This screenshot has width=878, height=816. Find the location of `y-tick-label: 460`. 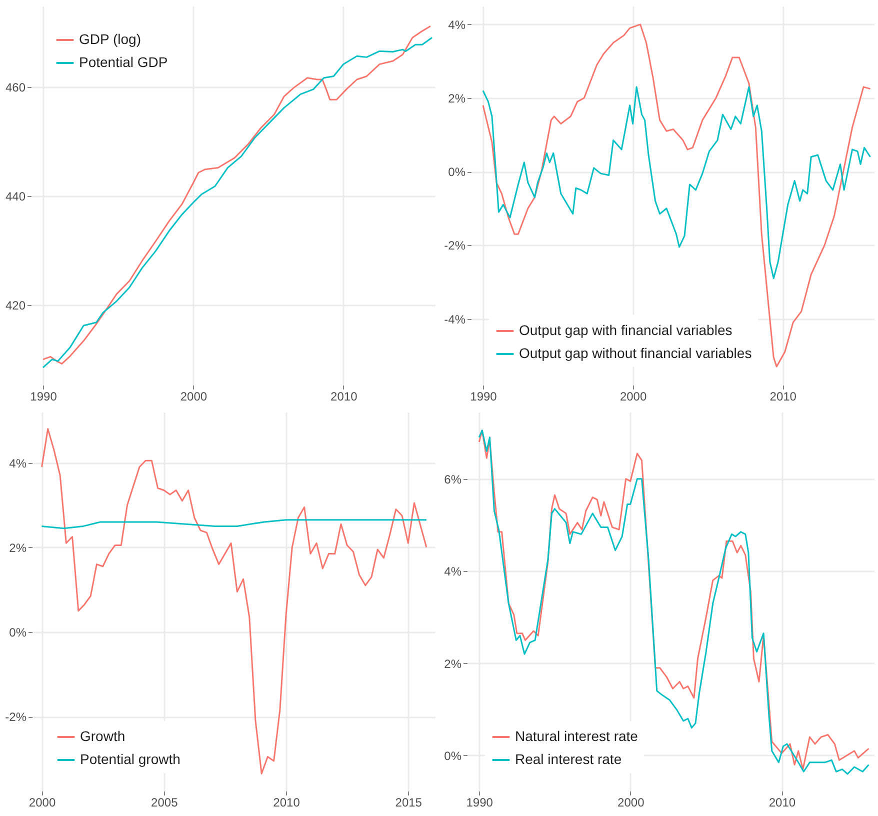

y-tick-label: 460 is located at coordinates (15, 87).